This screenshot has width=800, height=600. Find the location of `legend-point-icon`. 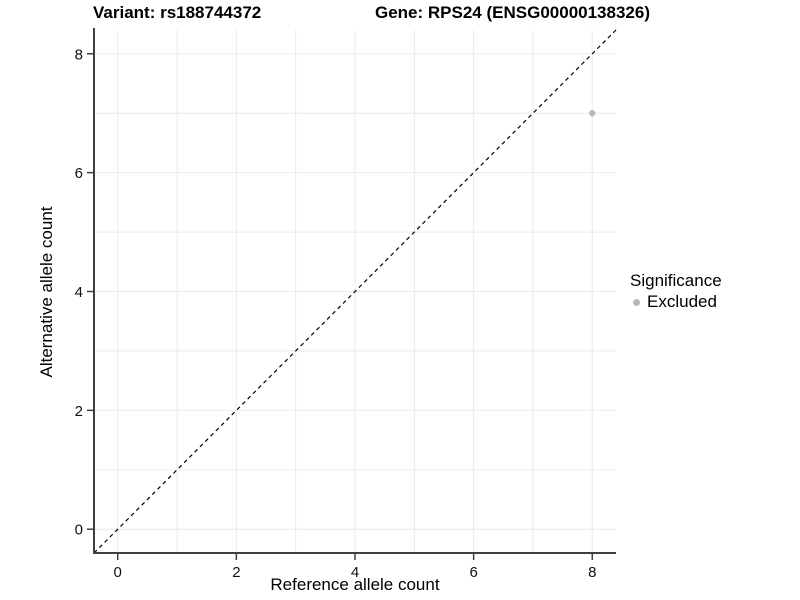

legend-point-icon is located at coordinates (636, 302).